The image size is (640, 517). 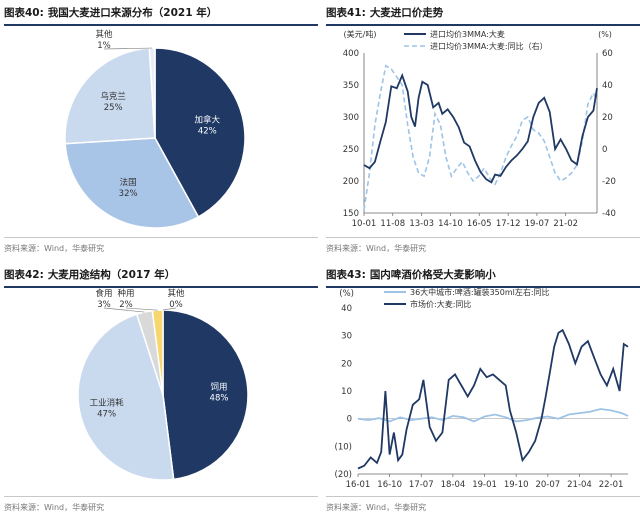 I want to click on figure-number: 图表42:, so click(x=24, y=275).